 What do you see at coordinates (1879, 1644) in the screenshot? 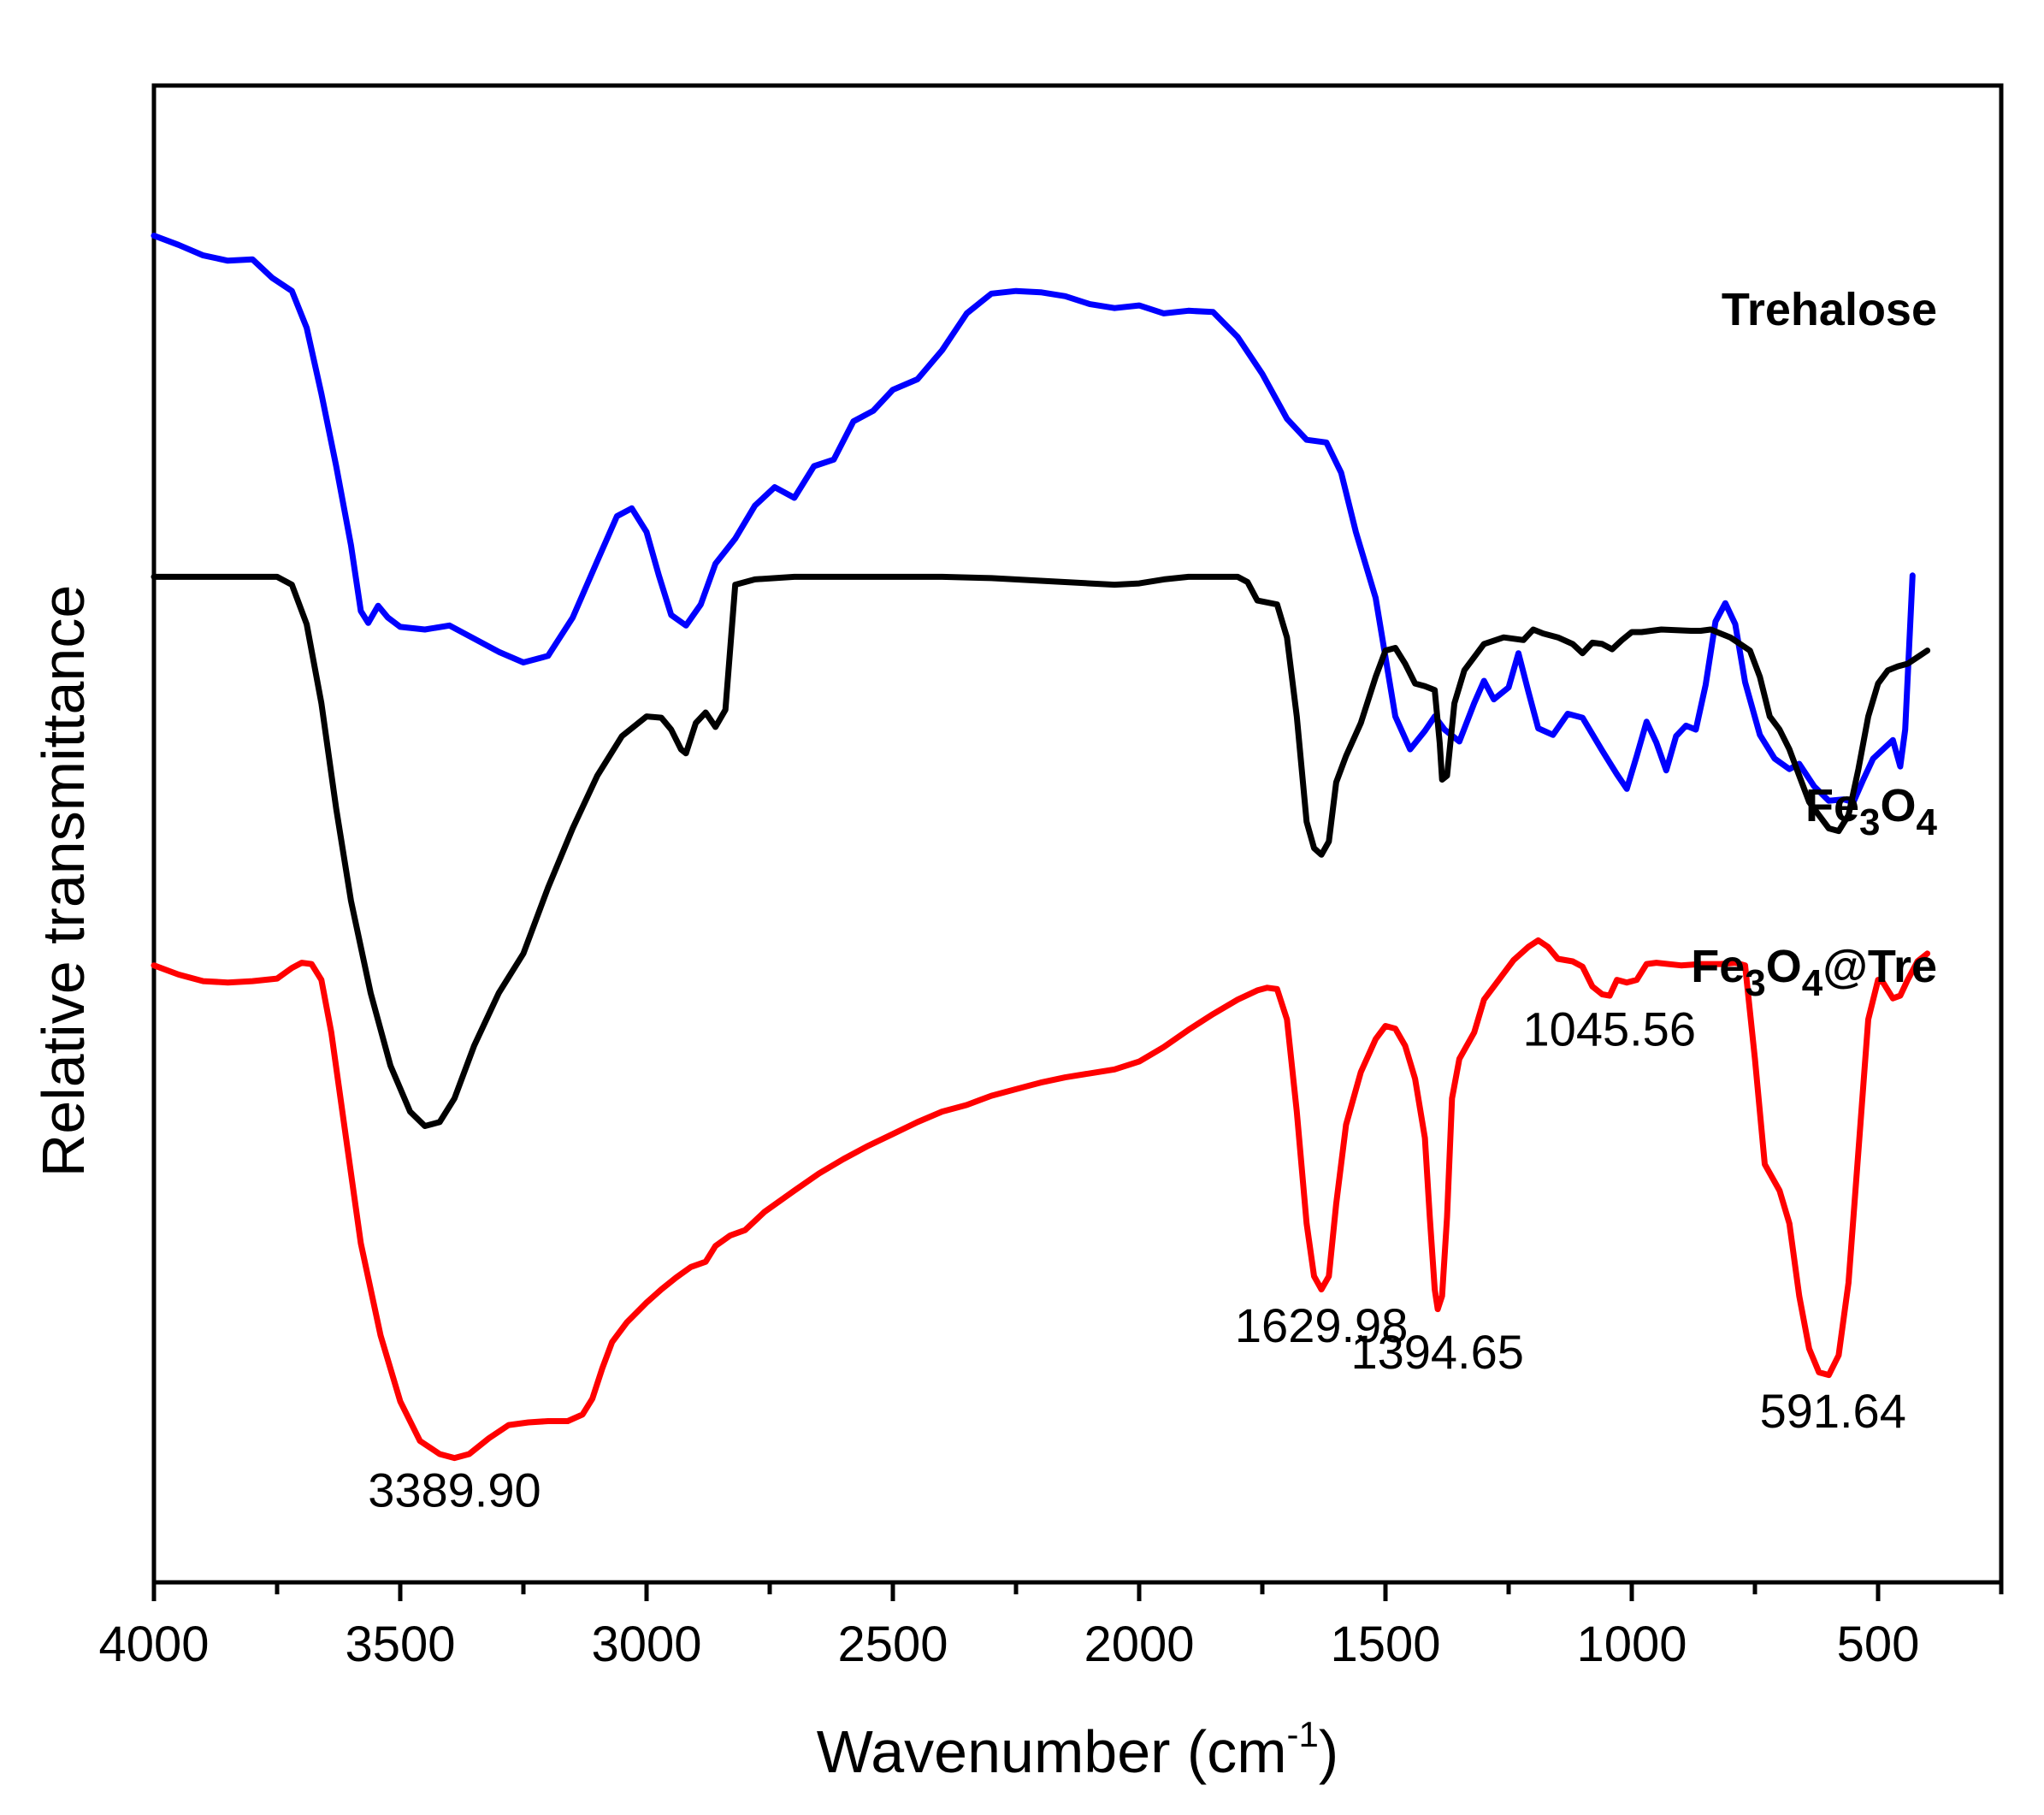
I see `x-tick-label: 500` at bounding box center [1879, 1644].